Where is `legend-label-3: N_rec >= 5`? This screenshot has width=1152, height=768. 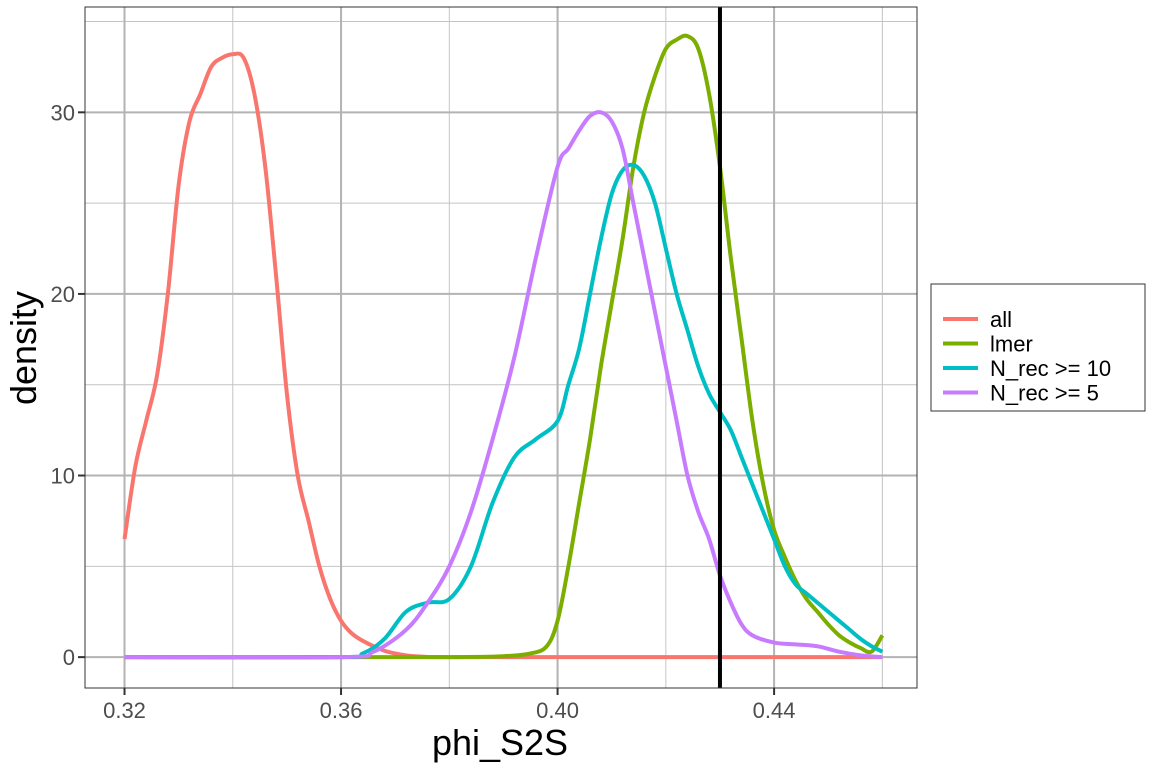
legend-label-3: N_rec >= 5 is located at coordinates (1044, 393).